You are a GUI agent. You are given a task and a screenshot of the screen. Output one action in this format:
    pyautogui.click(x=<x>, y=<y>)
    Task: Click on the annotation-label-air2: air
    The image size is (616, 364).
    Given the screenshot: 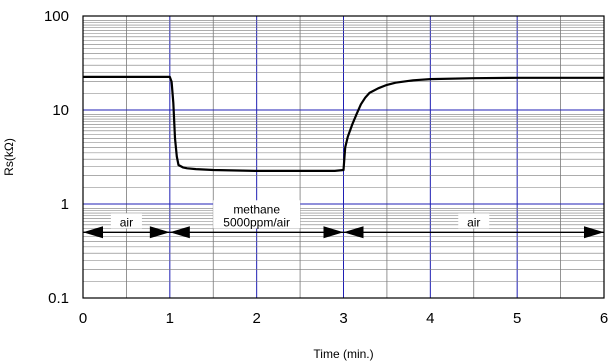 What is the action you would take?
    pyautogui.click(x=473, y=222)
    